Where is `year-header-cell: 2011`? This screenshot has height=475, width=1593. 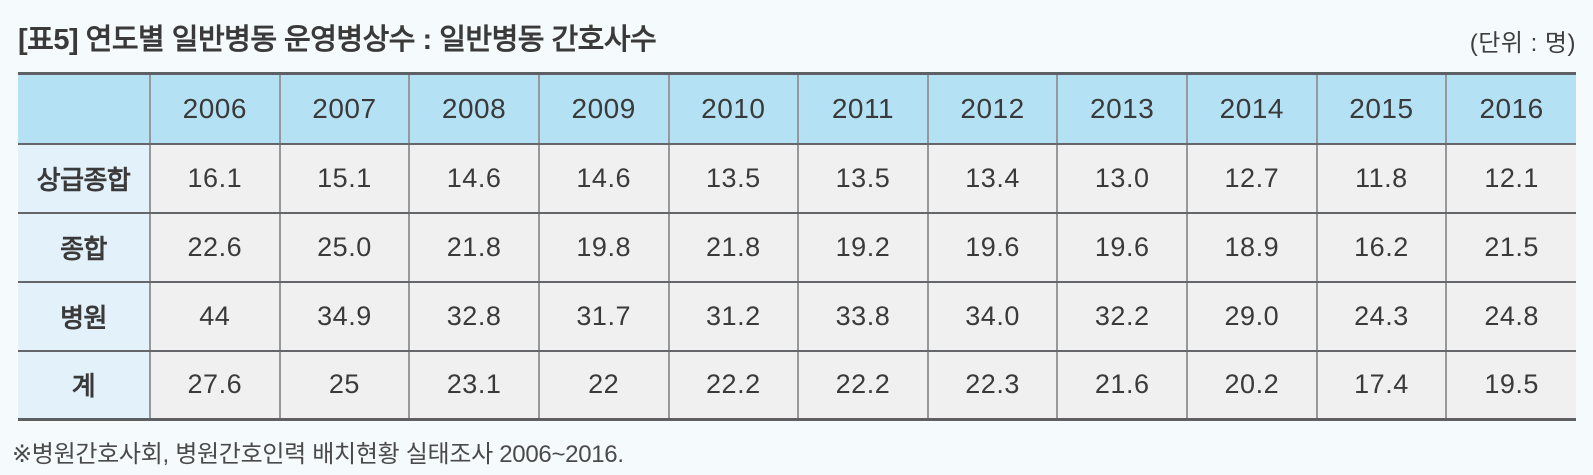 year-header-cell: 2011 is located at coordinates (863, 109).